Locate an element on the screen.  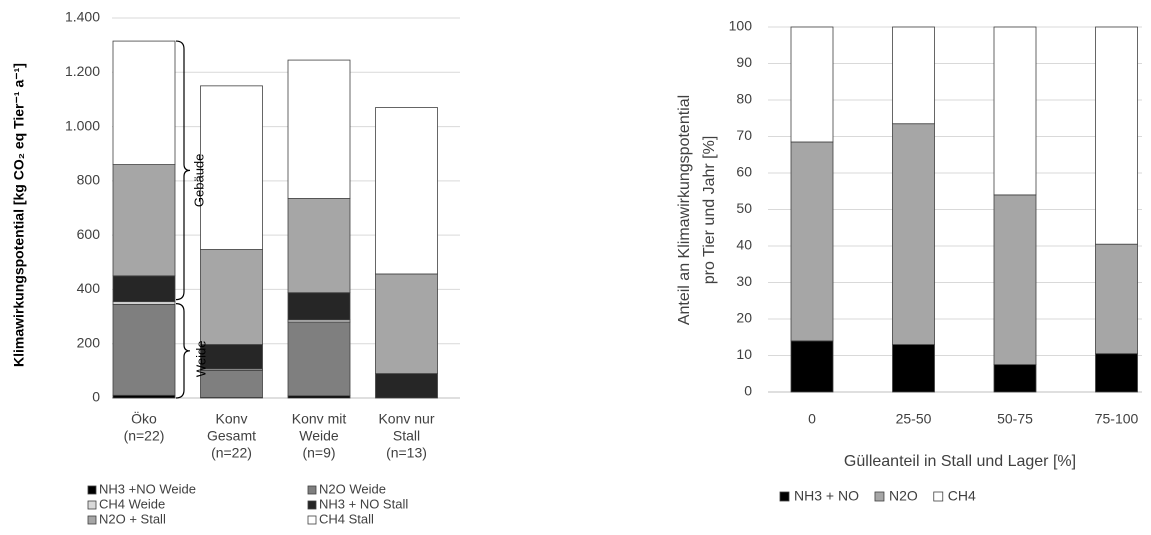
legend-label: NH3 + NO Stall is located at coordinates (363, 503).